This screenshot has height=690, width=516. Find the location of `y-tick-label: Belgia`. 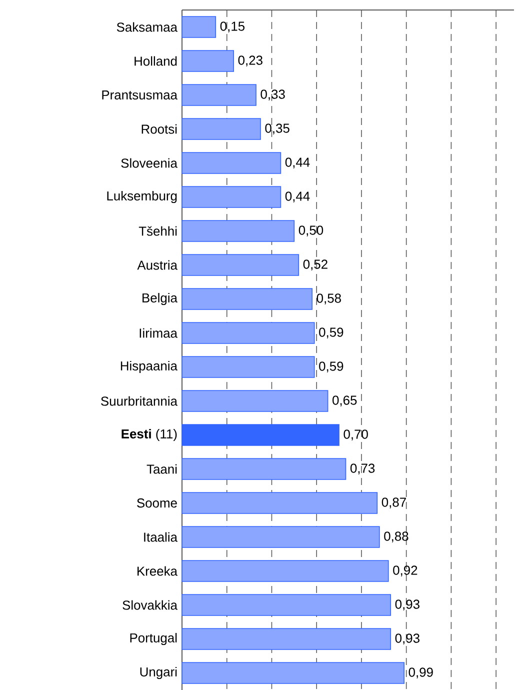

y-tick-label: Belgia is located at coordinates (160, 299).